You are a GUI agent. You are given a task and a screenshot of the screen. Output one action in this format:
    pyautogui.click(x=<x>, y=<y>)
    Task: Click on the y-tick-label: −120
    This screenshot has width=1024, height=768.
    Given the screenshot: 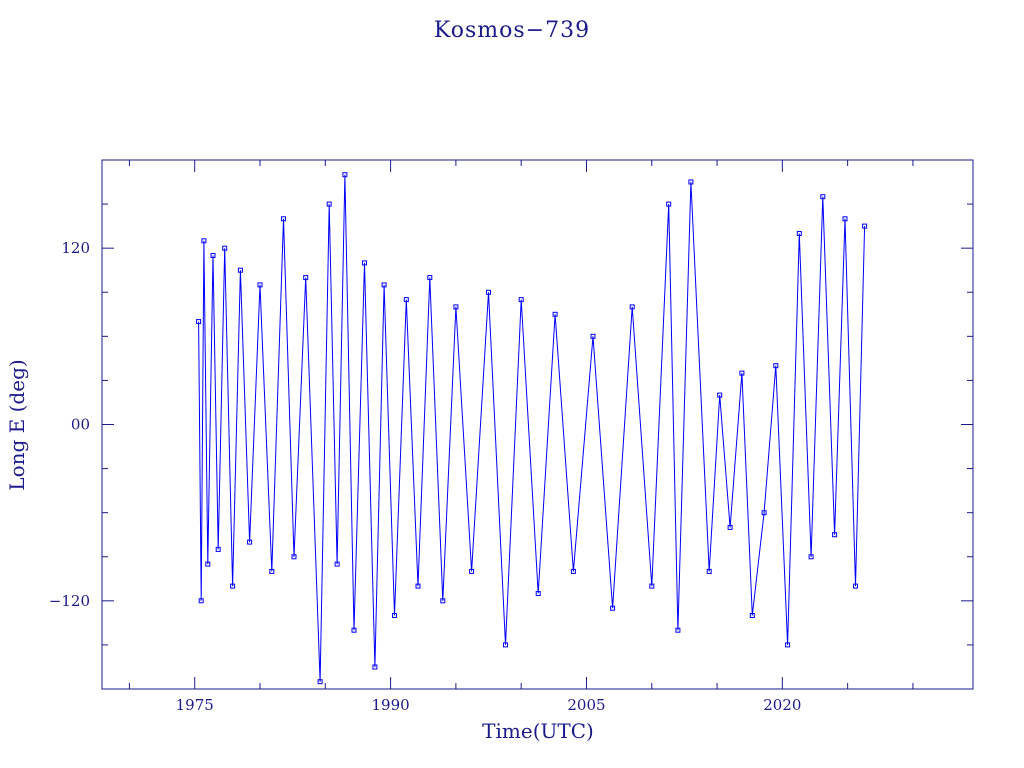 What is the action you would take?
    pyautogui.click(x=69, y=601)
    